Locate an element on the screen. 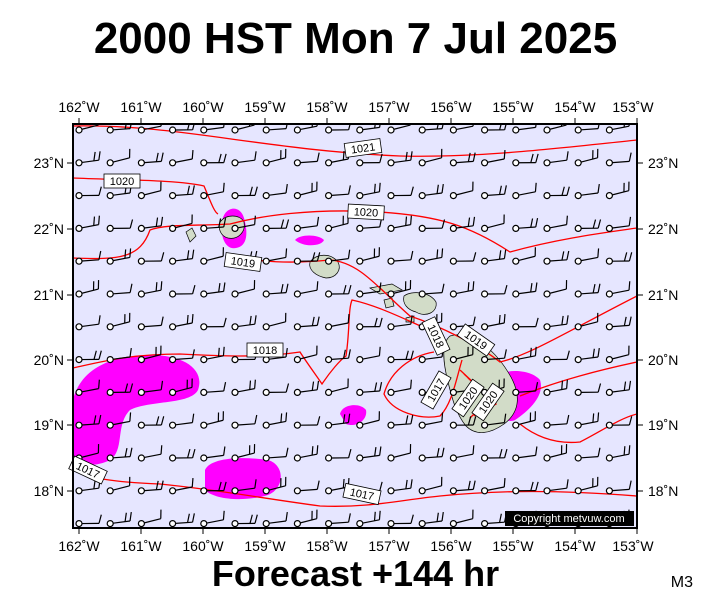  lon-label: 157˚W is located at coordinates (389, 107).